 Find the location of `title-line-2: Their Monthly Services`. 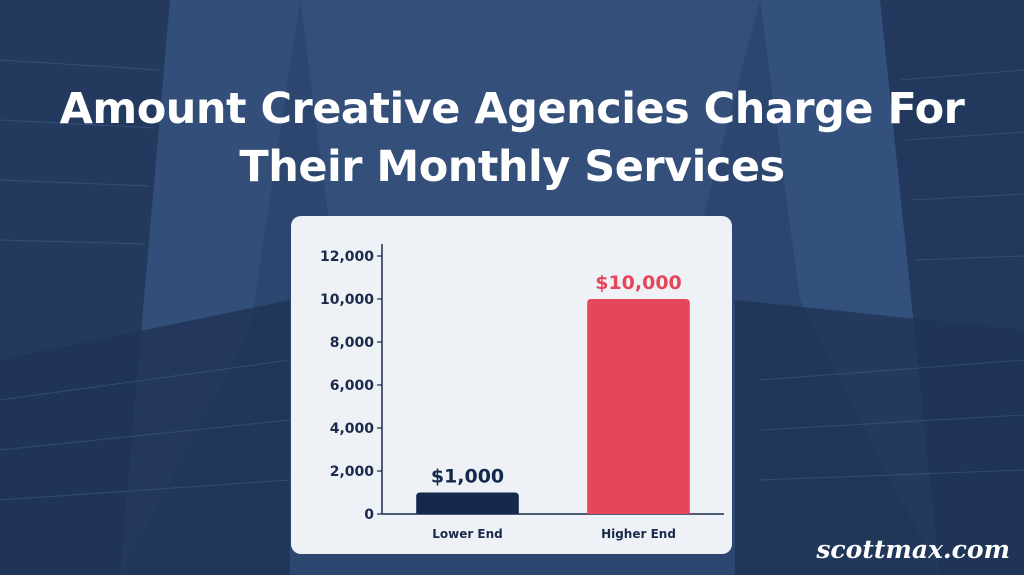

title-line-2: Their Monthly Services is located at coordinates (512, 167).